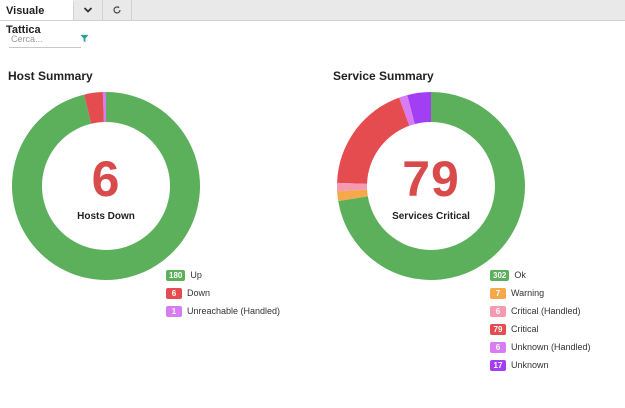 The image size is (625, 408). I want to click on legend-label: Unreachable (Handled), so click(234, 311).